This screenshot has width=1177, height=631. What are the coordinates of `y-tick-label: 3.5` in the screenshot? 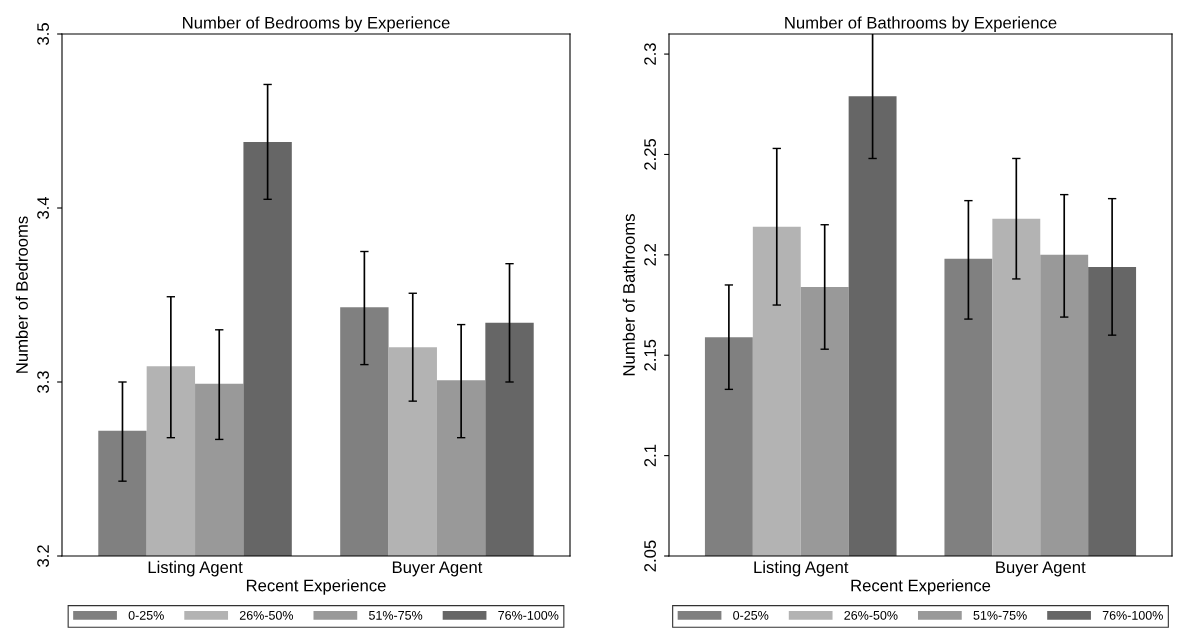 It's located at (43, 34).